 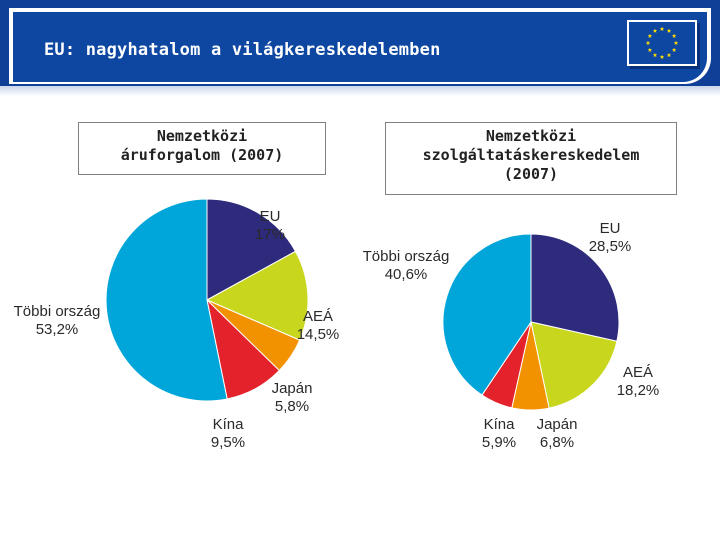 What do you see at coordinates (487, 314) in the screenshot?
I see `services-slice-other` at bounding box center [487, 314].